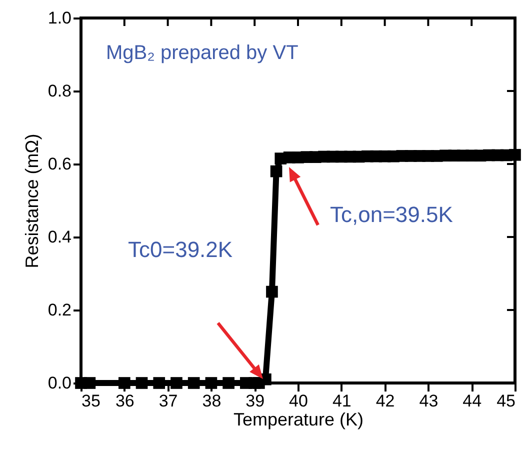  Describe the element at coordinates (298, 401) in the screenshot. I see `x-tick-label: 40` at that location.